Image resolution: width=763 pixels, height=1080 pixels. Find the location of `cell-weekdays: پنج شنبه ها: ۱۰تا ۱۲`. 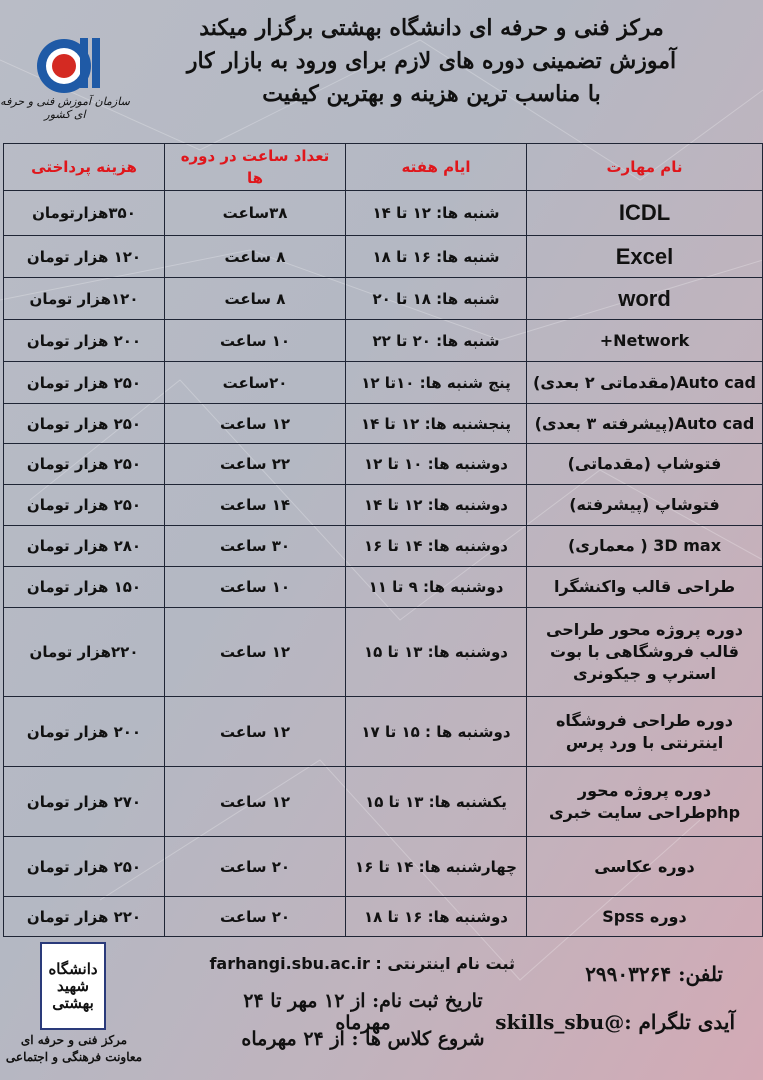

cell-weekdays: پنج شنبه ها: ۱۰تا ۱۲ is located at coordinates (436, 382).